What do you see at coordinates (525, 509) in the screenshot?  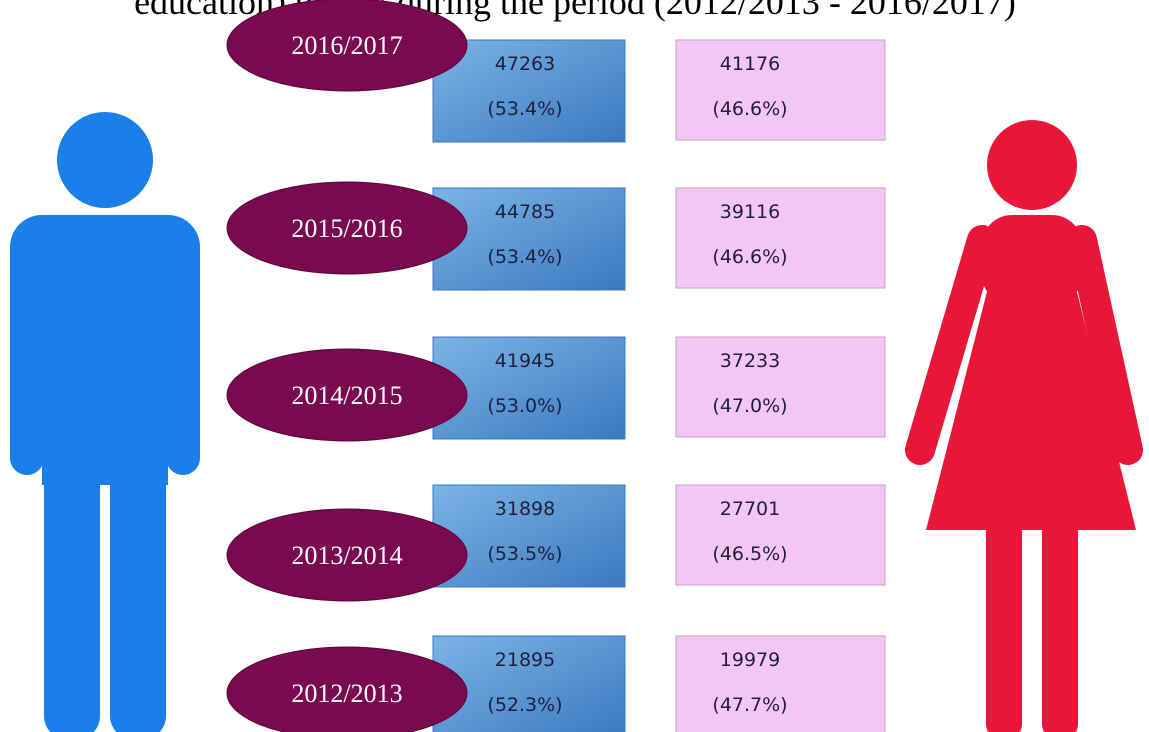 I see `male-count: 31898` at bounding box center [525, 509].